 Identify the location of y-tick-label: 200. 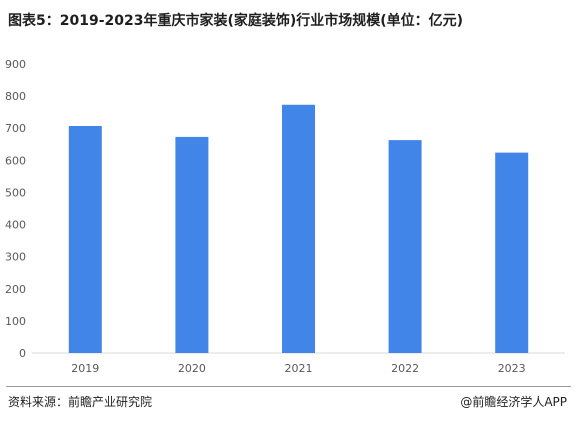
(15, 289).